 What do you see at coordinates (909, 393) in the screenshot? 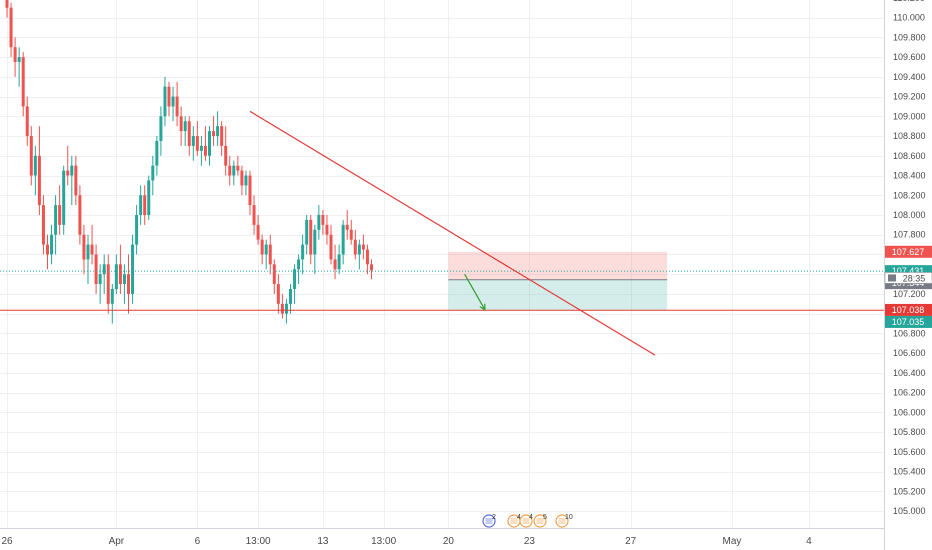
I see `y-tick-label: 106.200` at bounding box center [909, 393].